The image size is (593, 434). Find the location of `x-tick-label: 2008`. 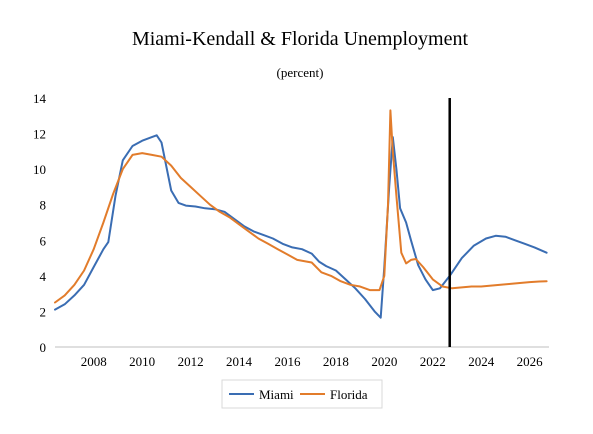

x-tick-label: 2008 is located at coordinates (94, 361).